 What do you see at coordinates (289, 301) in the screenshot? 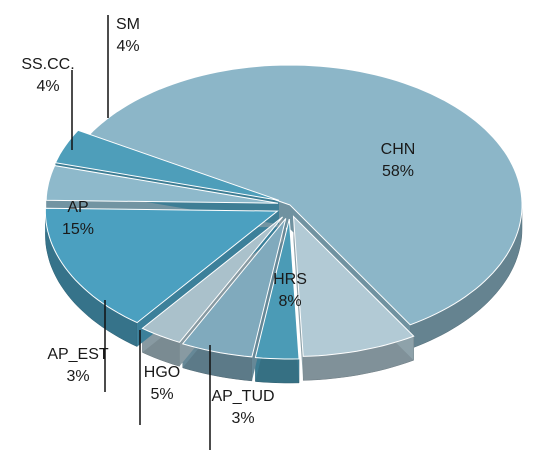
I see `slice-value-label: 8%` at bounding box center [289, 301].